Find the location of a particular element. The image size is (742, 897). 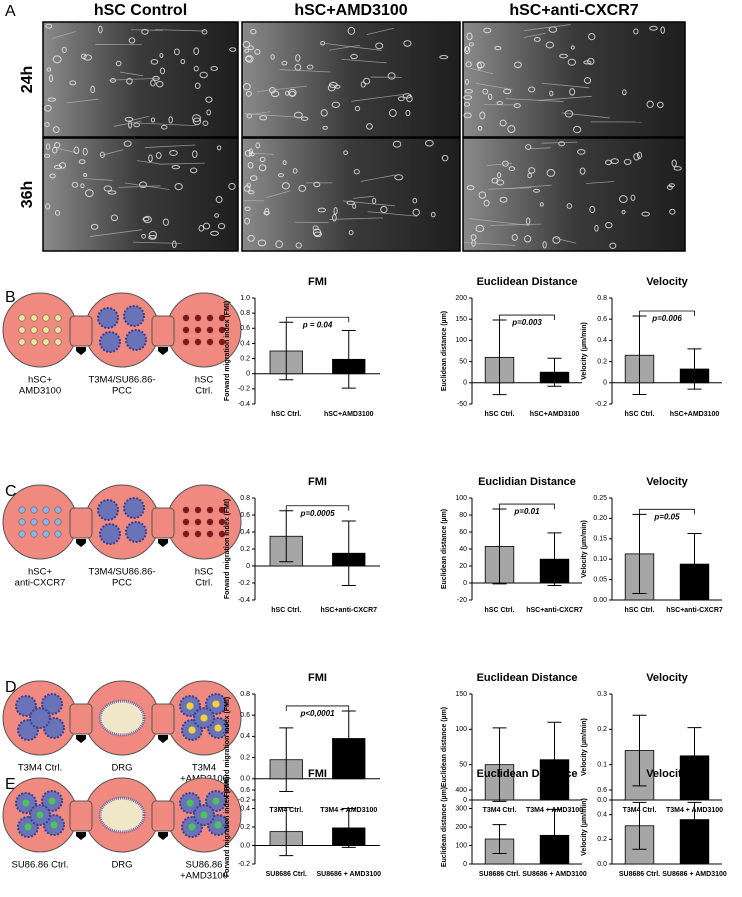

y-tick-label: 50 is located at coordinates (463, 361).